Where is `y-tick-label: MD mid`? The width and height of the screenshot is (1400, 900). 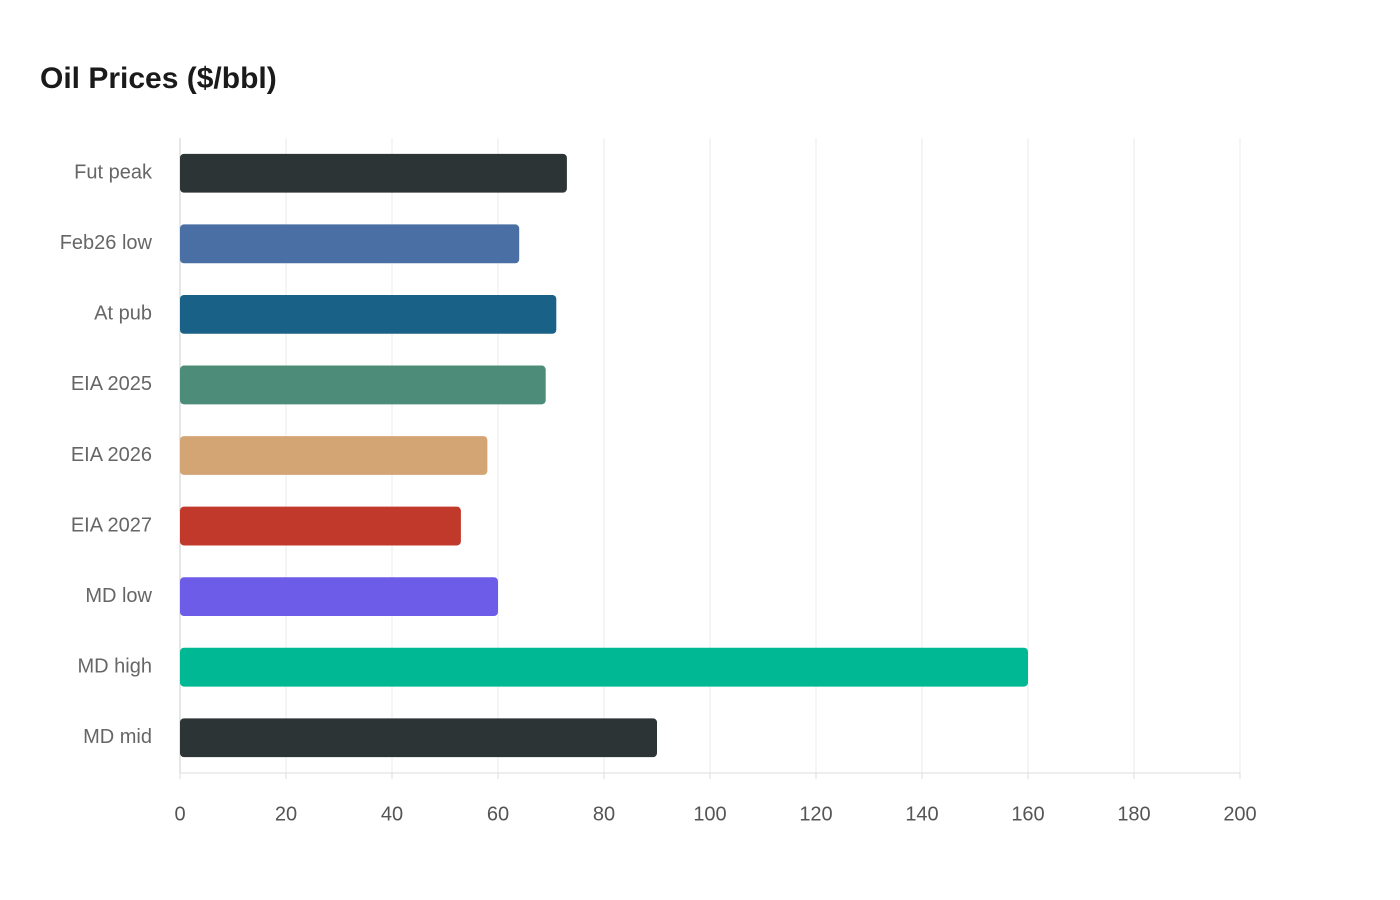 y-tick-label: MD mid is located at coordinates (117, 737).